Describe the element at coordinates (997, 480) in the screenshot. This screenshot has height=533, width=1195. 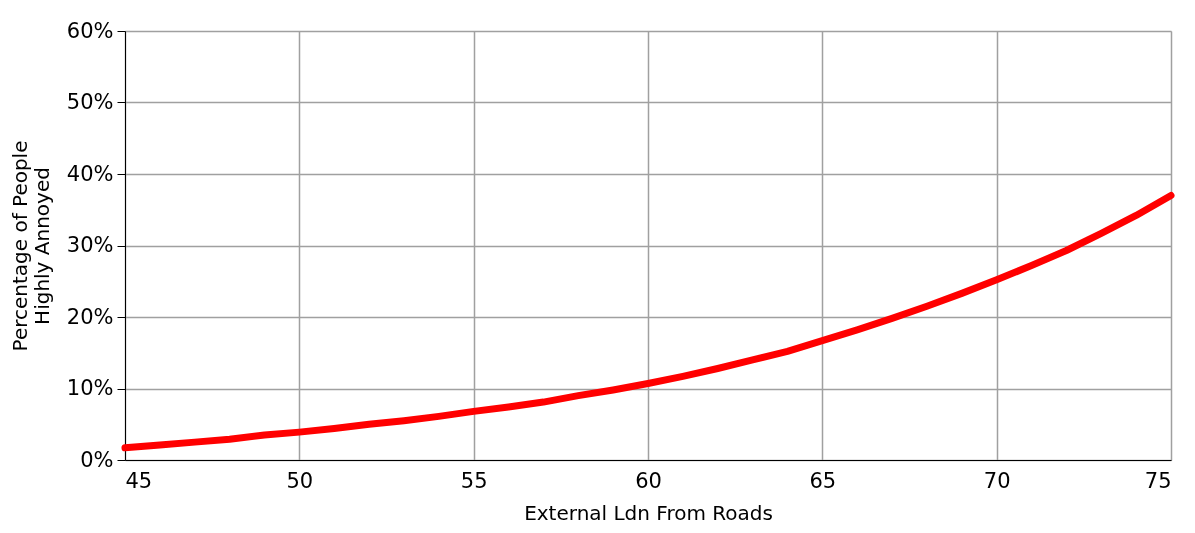
I see `x-tick-label: 70` at that location.